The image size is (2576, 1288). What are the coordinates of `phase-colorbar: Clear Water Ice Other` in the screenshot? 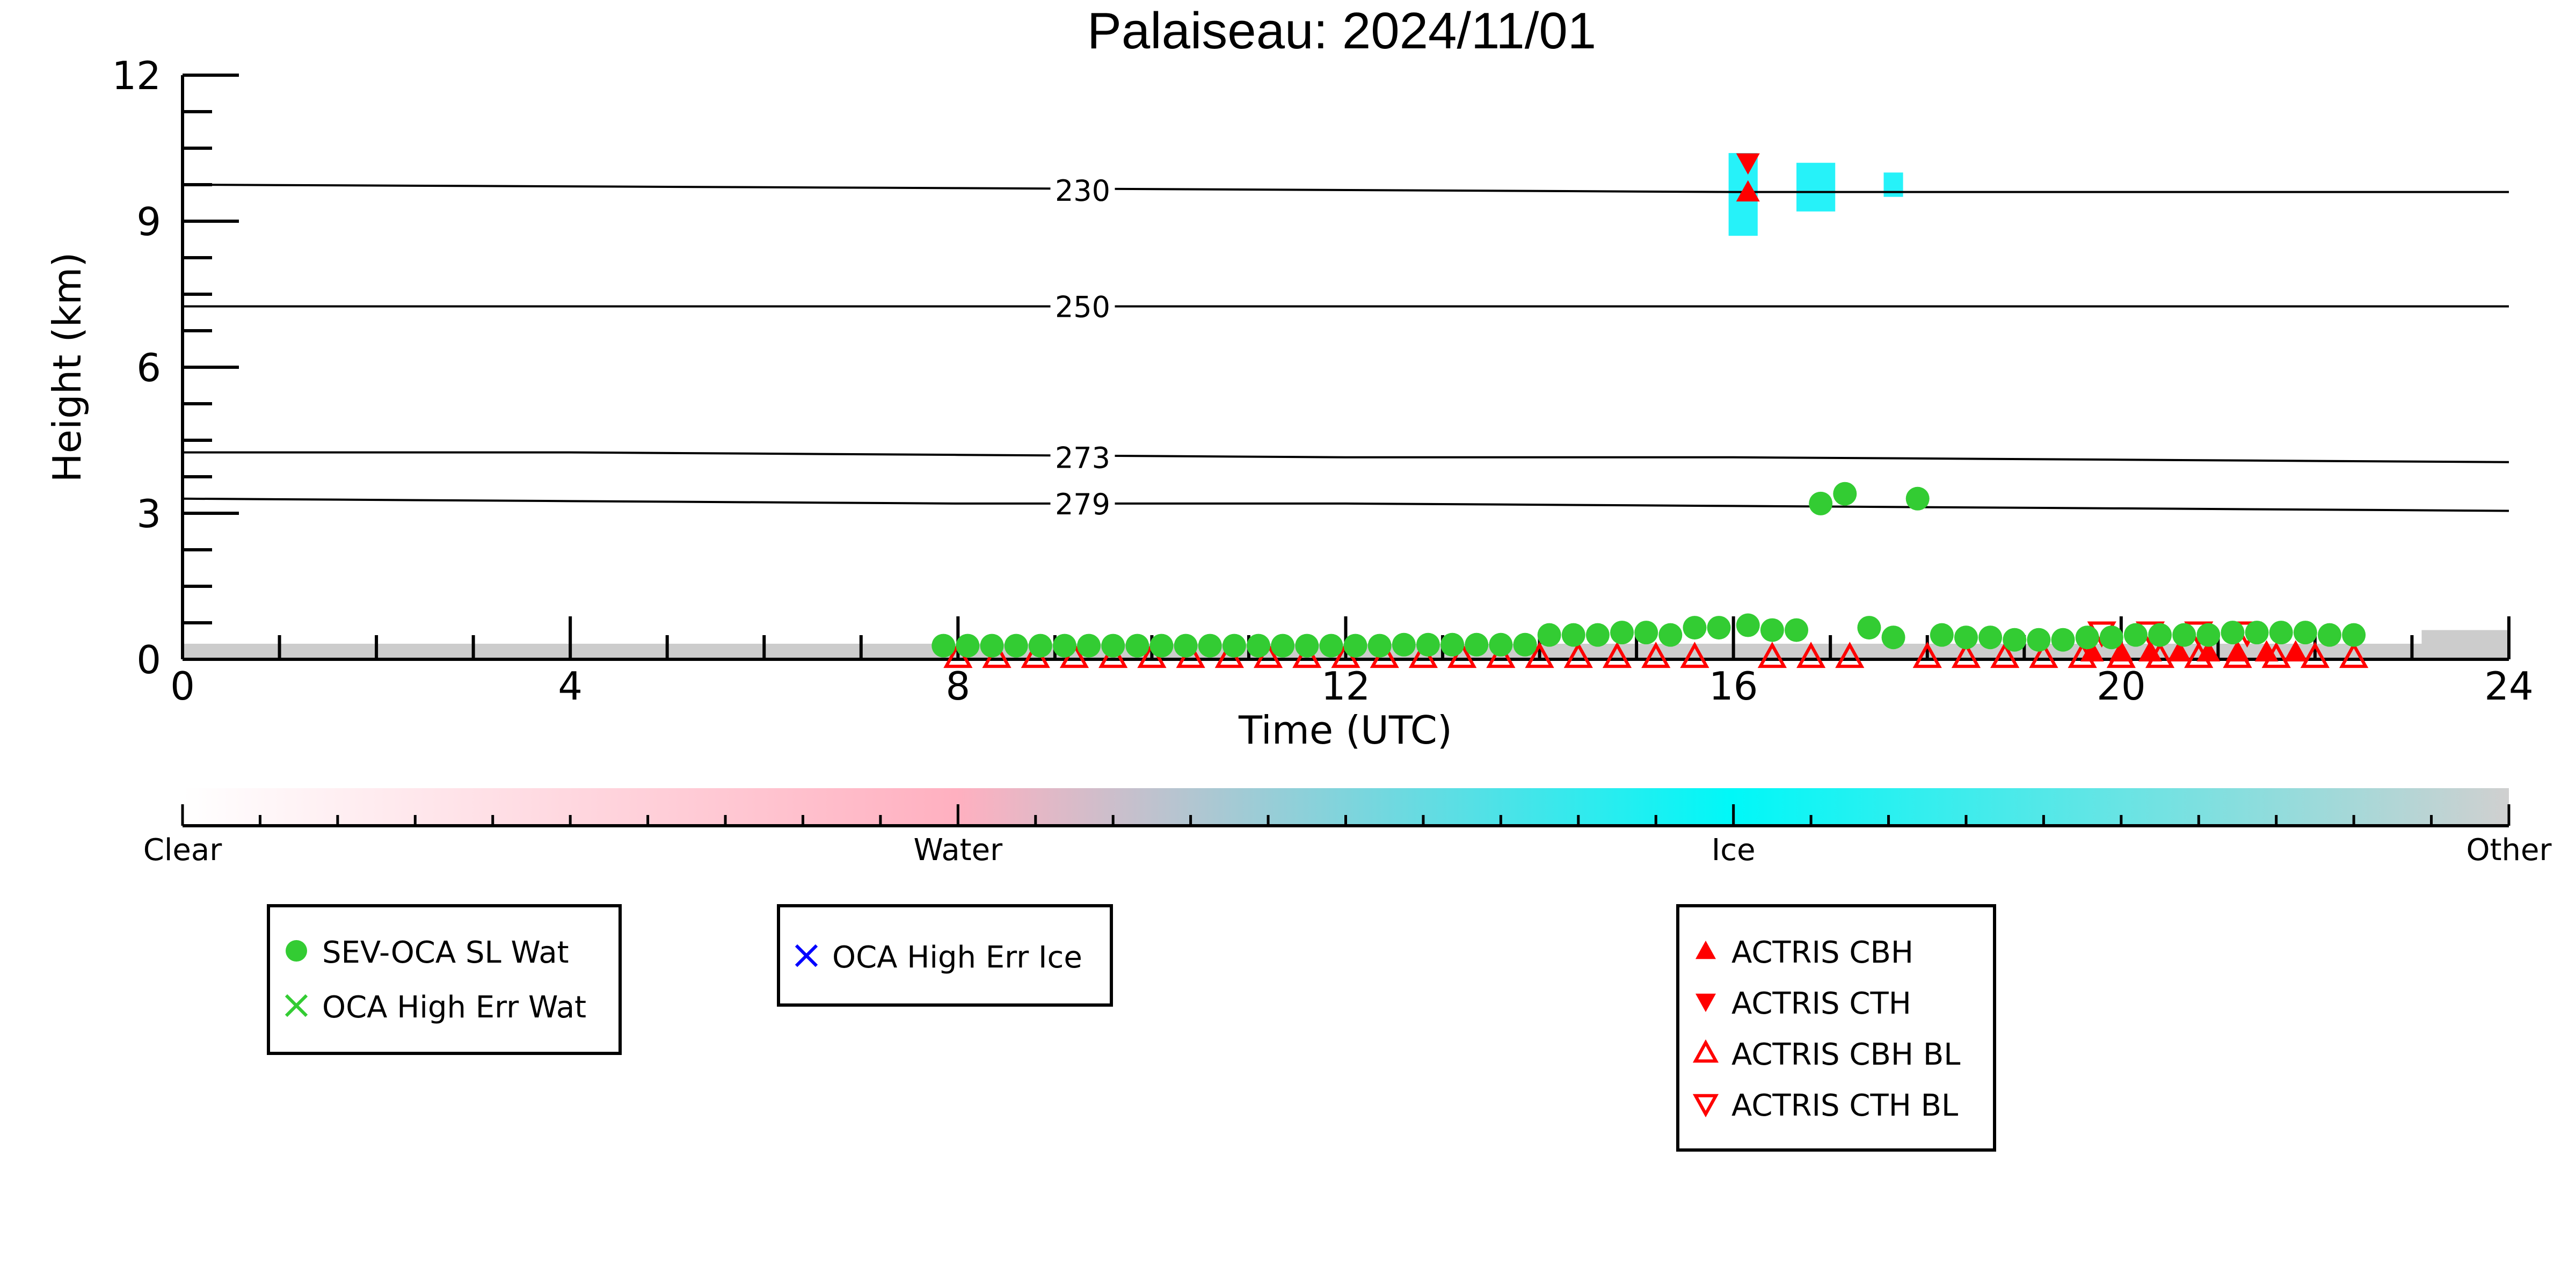 It's located at (1347, 828).